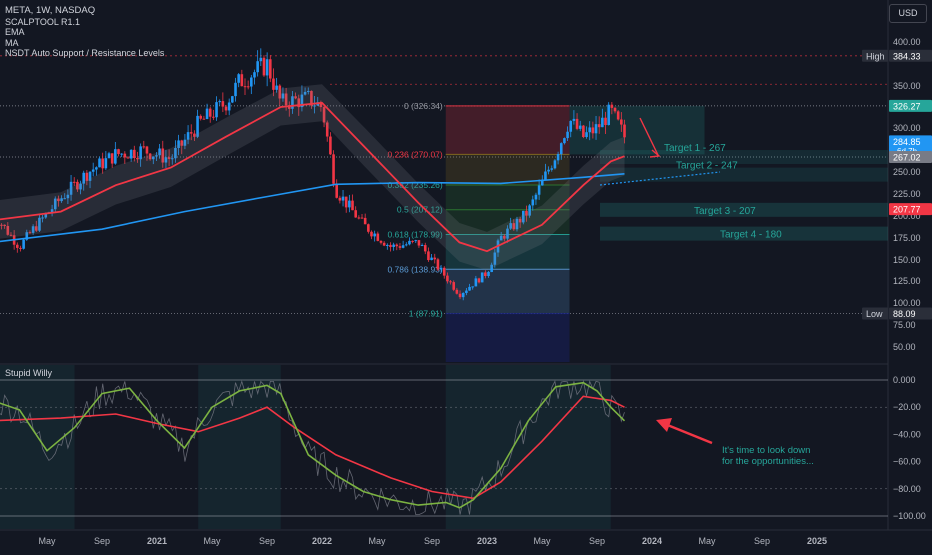 This screenshot has width=932, height=555. What do you see at coordinates (43, 21) in the screenshot?
I see `indicator-scalptool: SCALPTOOL R1.1` at bounding box center [43, 21].